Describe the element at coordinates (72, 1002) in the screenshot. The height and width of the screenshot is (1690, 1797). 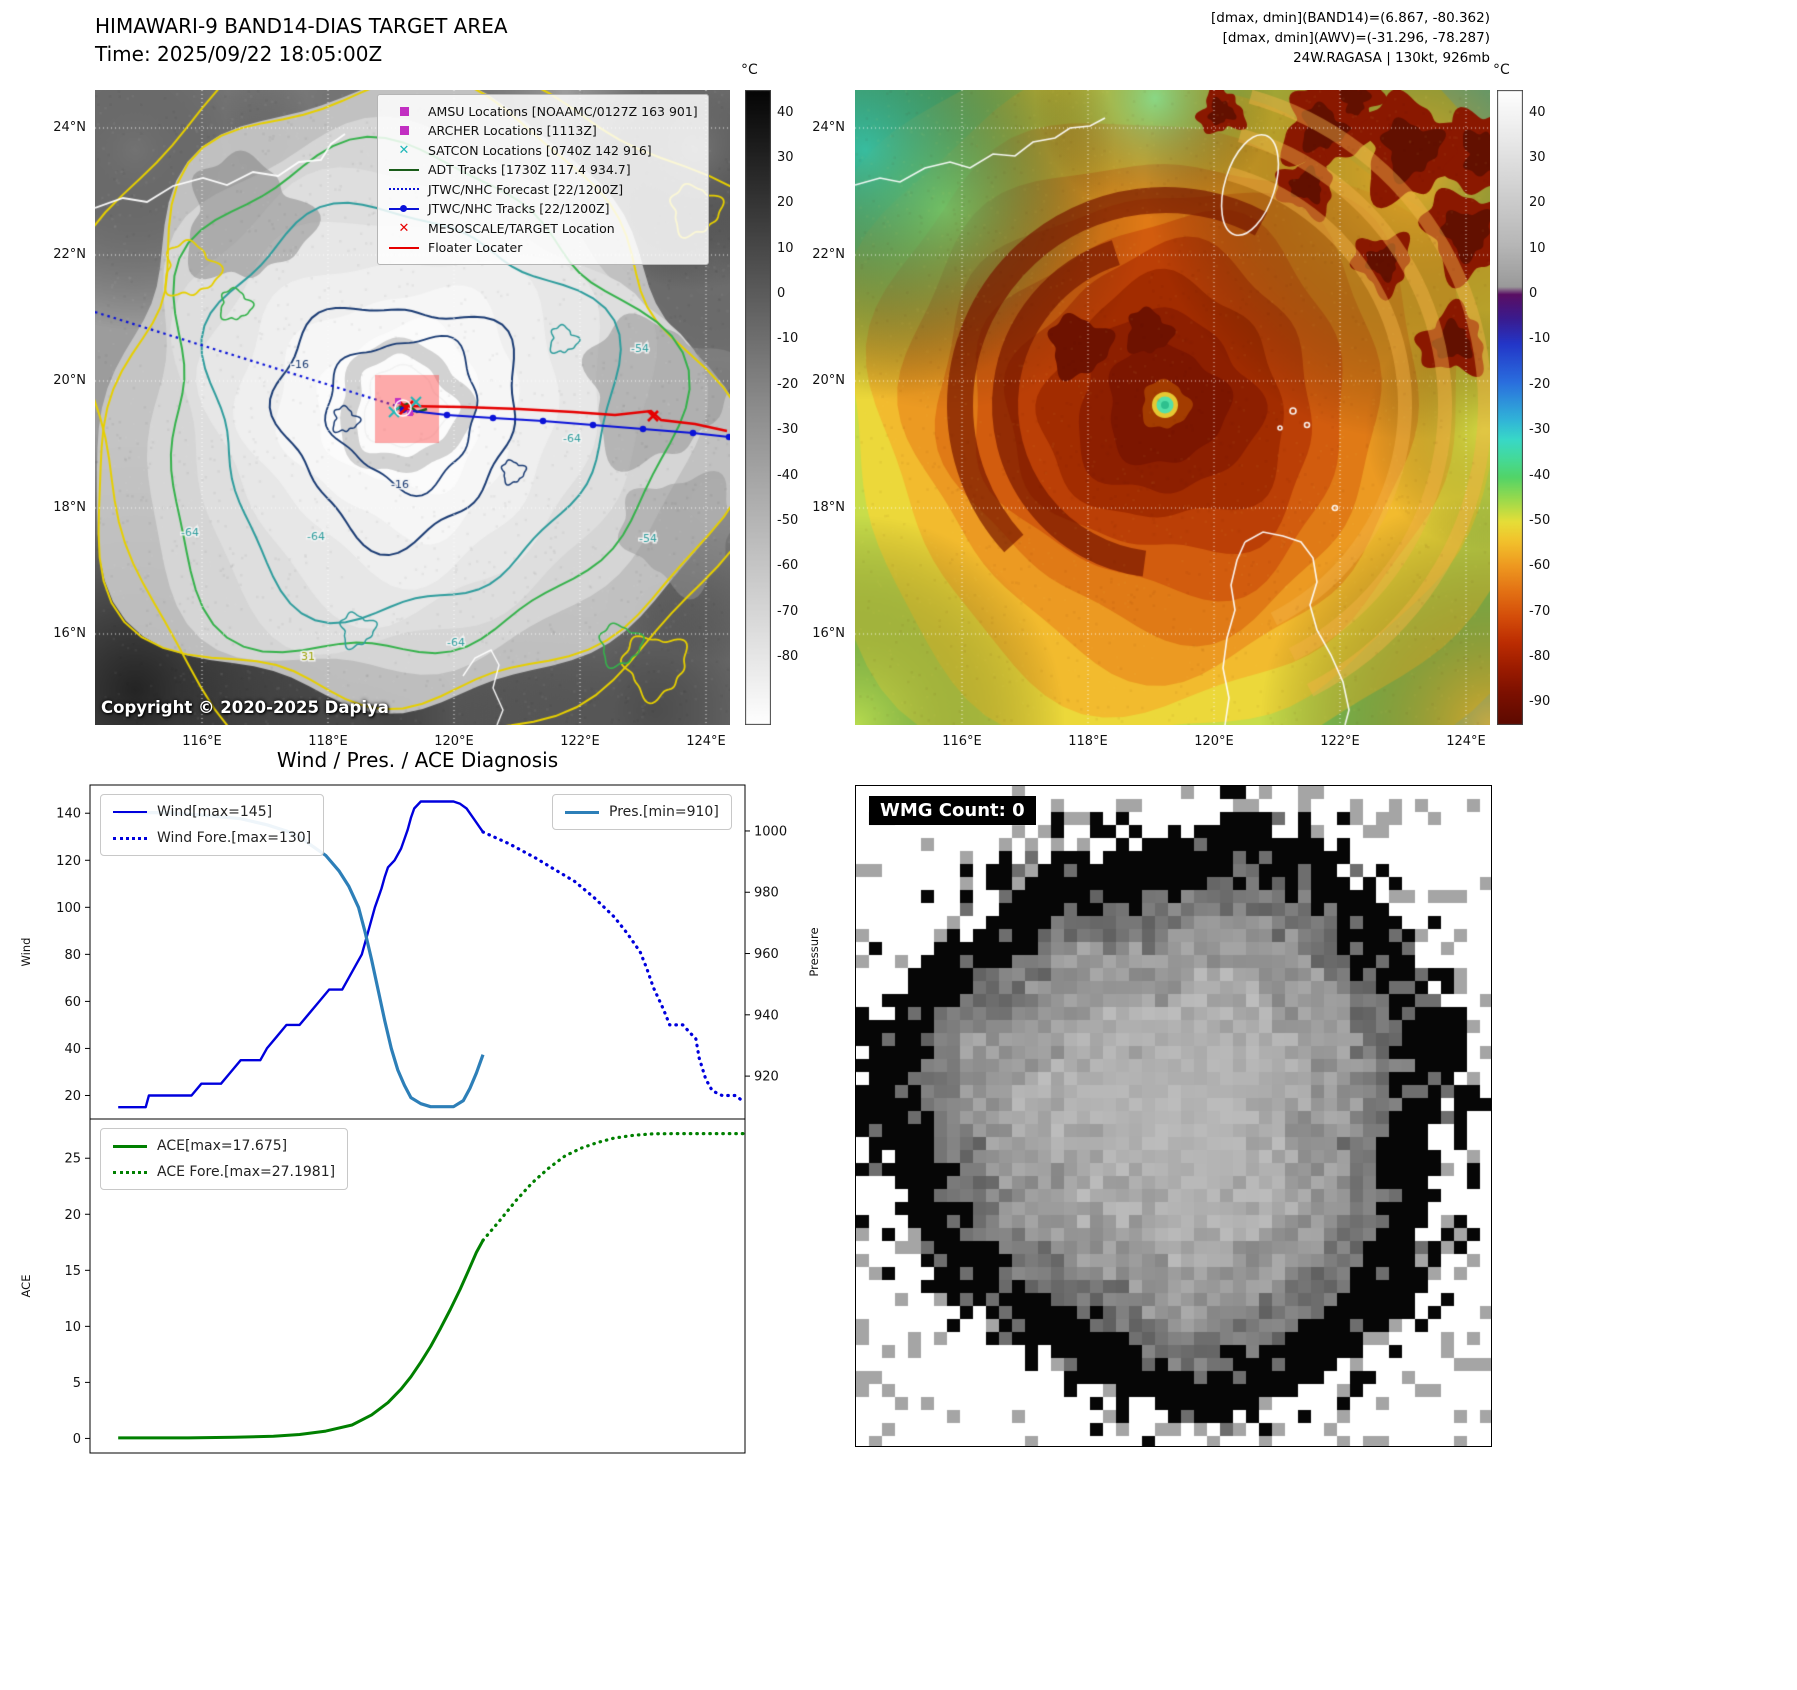
I see `wind-ytick: 60` at that location.